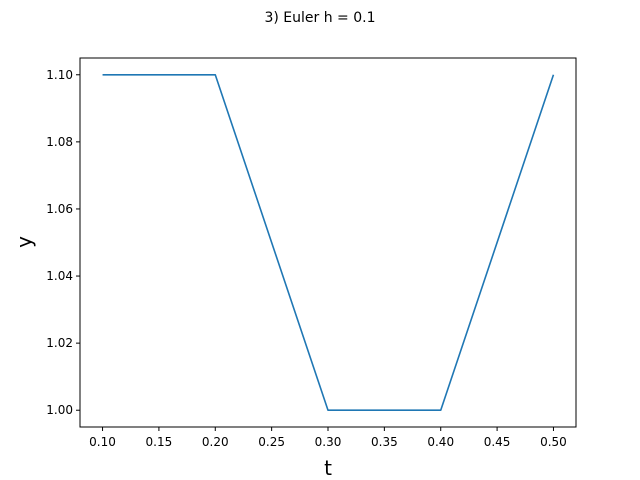  Describe the element at coordinates (328, 442) in the screenshot. I see `x-tick-label: 0.30` at that location.